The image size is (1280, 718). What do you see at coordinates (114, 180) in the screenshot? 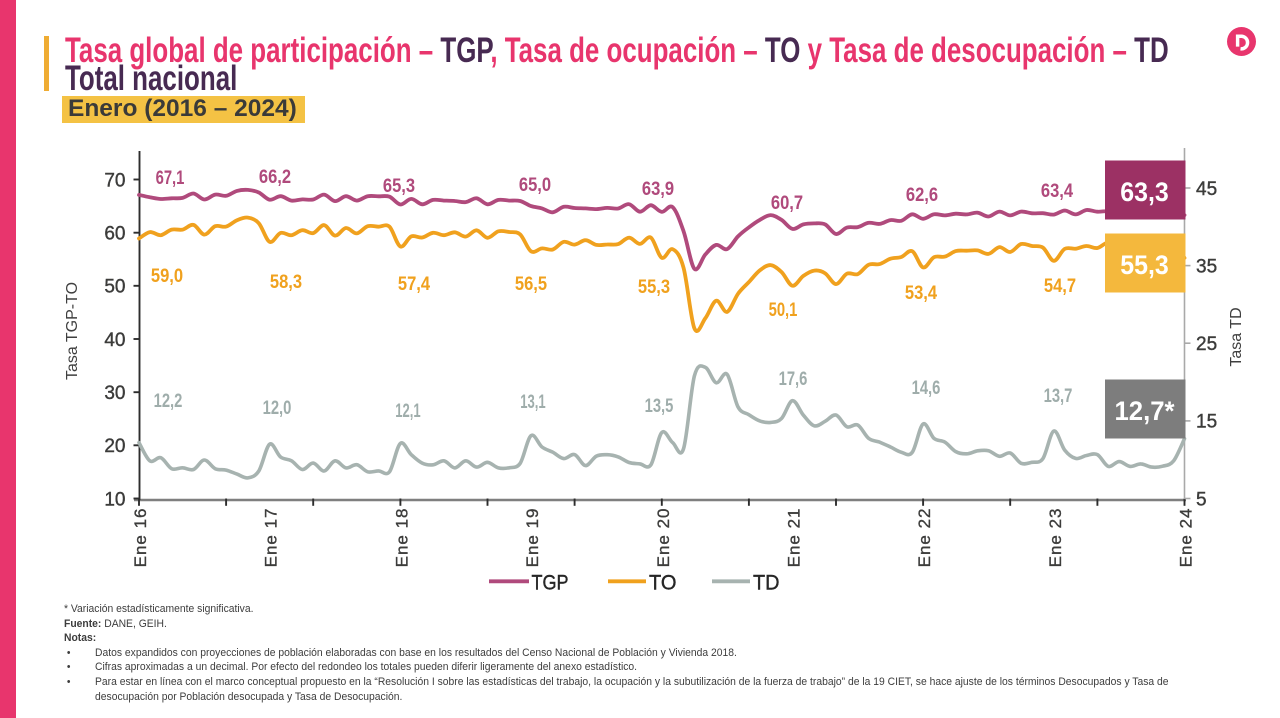
I see `svg-text: 70` at bounding box center [114, 180].